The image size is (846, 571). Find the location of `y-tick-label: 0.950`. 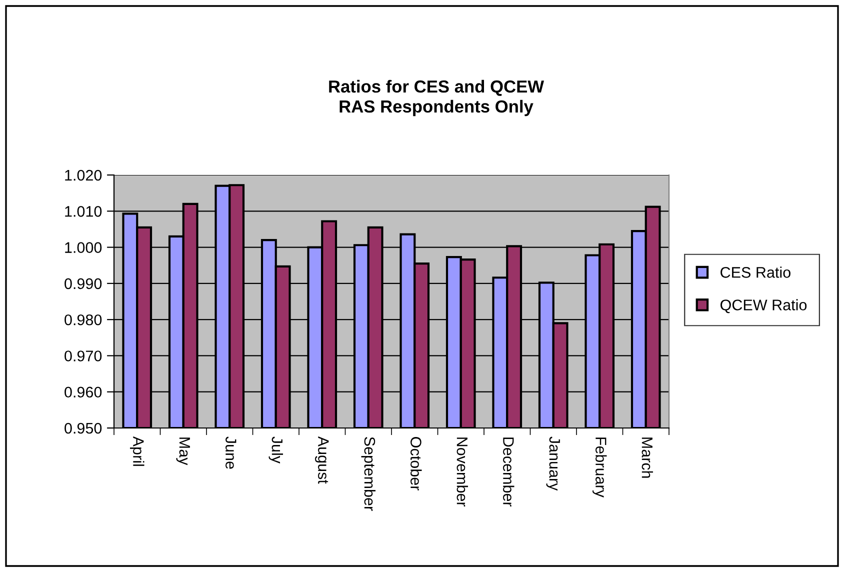

y-tick-label: 0.950 is located at coordinates (83, 428).